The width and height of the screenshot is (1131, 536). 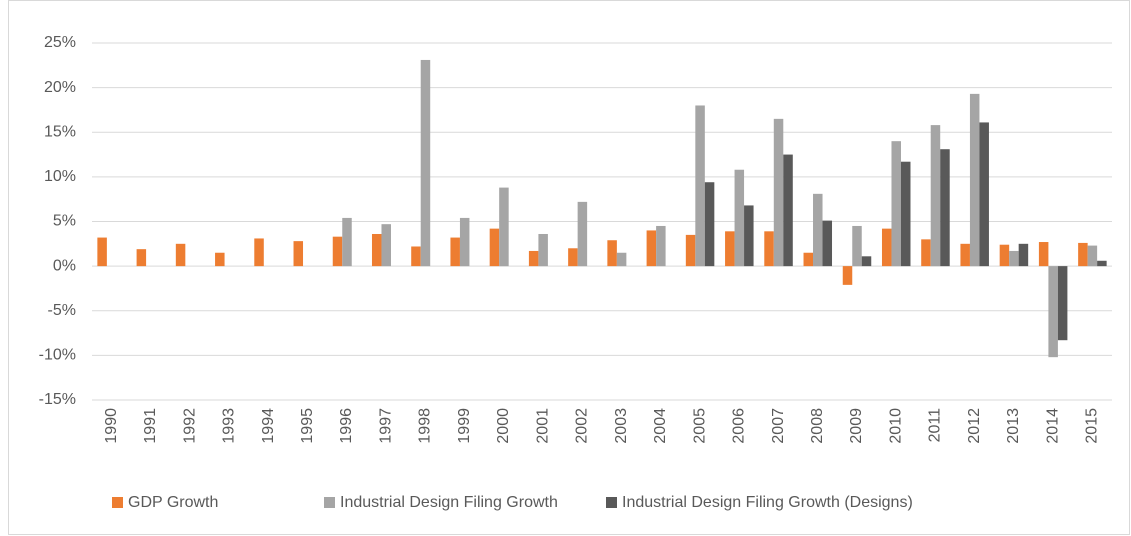 What do you see at coordinates (1092, 426) in the screenshot?
I see `x-tick-label: 2015` at bounding box center [1092, 426].